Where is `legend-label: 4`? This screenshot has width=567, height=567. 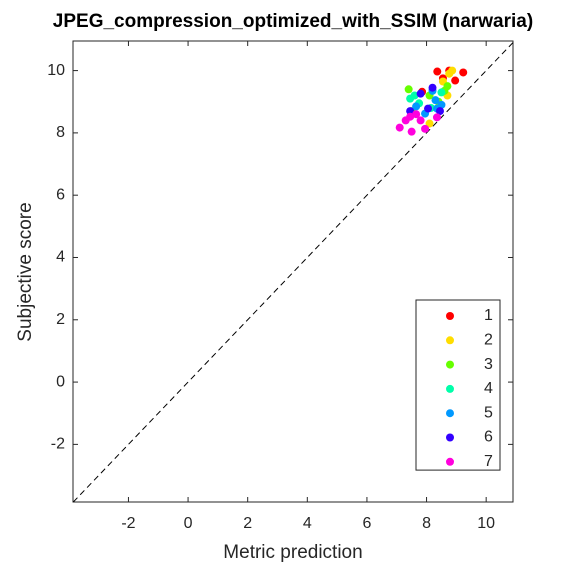 legend-label: 4 is located at coordinates (488, 388).